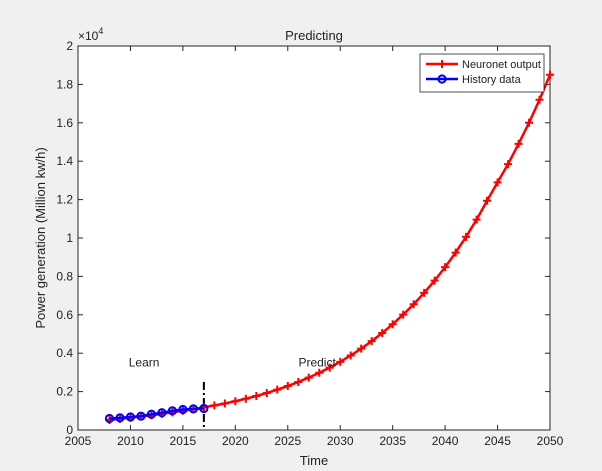 This screenshot has height=471, width=602. What do you see at coordinates (501, 65) in the screenshot?
I see `legend-label: Neuronet output` at bounding box center [501, 65].